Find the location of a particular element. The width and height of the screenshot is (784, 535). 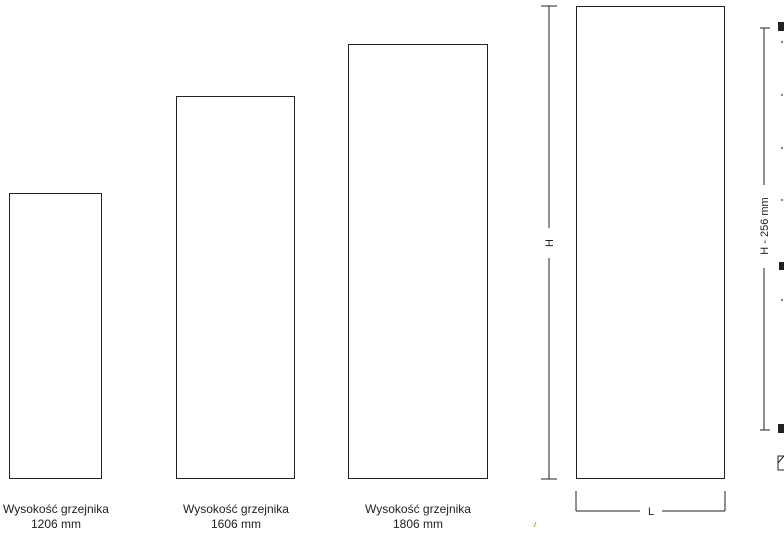

radiator-caption-1206: Wysokość grzejnika 1206 mm is located at coordinates (59, 517).